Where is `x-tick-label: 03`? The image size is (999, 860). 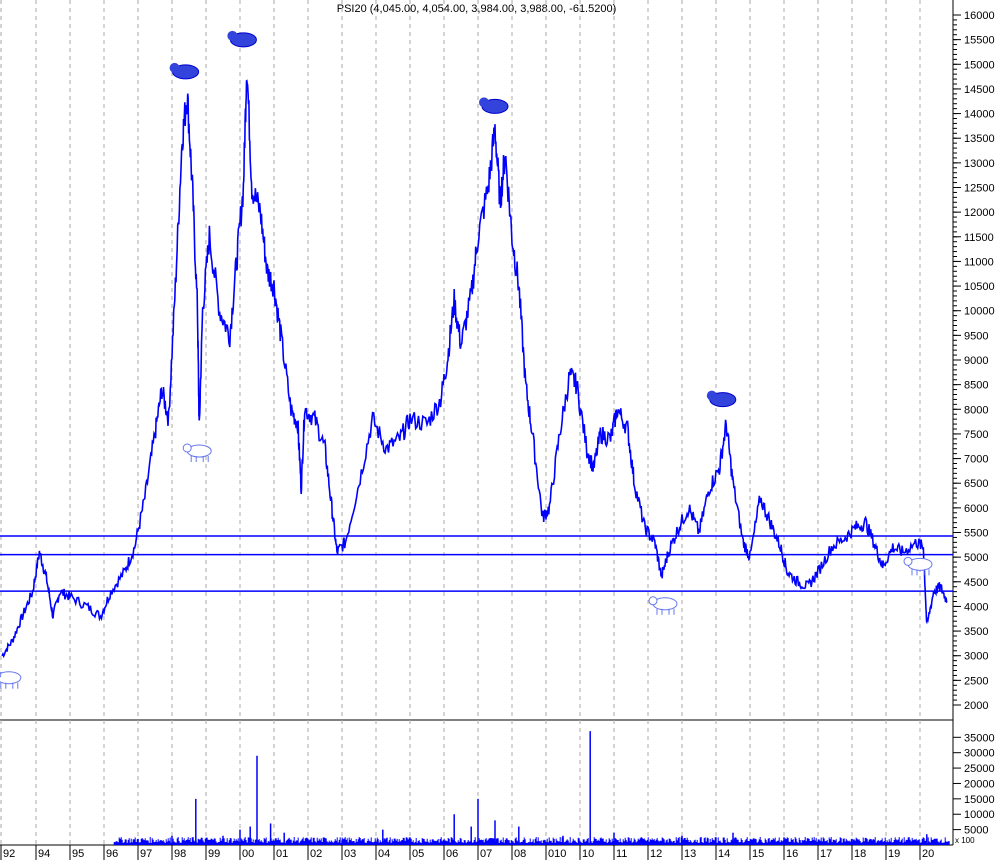
x-tick-label: 03 is located at coordinates (350, 854).